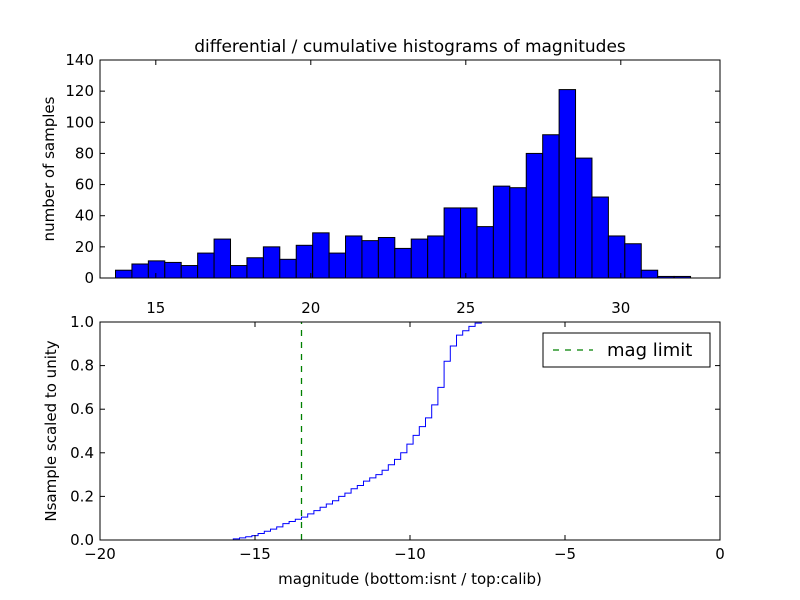 The image size is (800, 600). I want to click on x-tick-label: 25, so click(465, 308).